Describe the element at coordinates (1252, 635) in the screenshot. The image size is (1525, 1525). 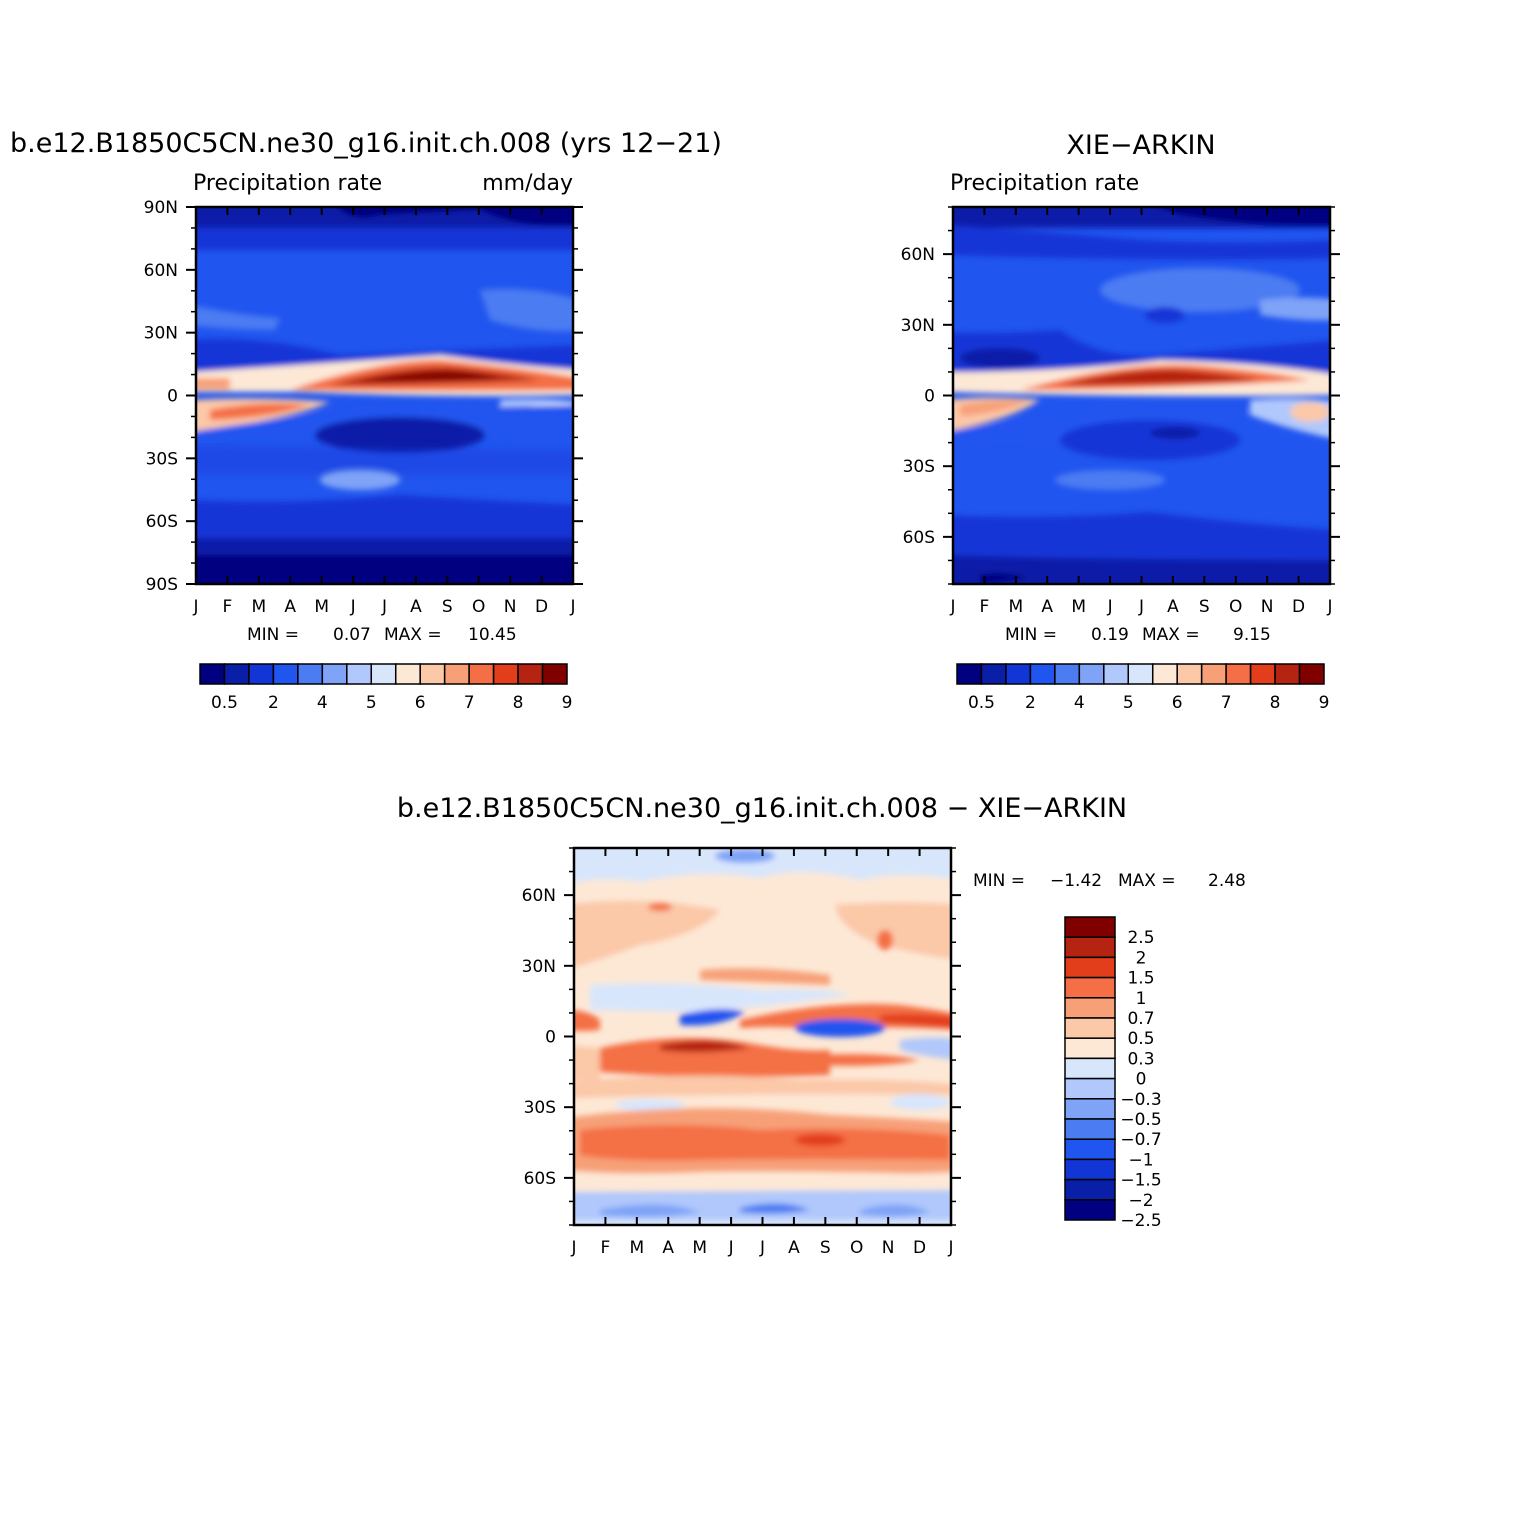
I see `panel-obs-max-value: 9.15` at that location.